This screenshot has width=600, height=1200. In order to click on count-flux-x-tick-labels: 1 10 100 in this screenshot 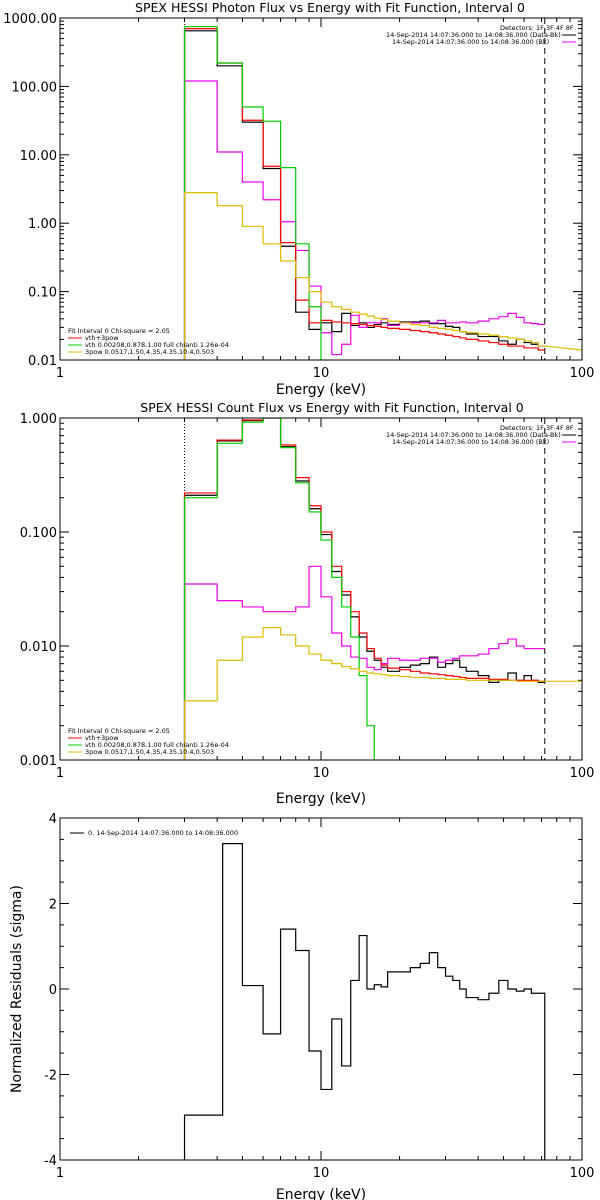, I will do `click(325, 773)`.